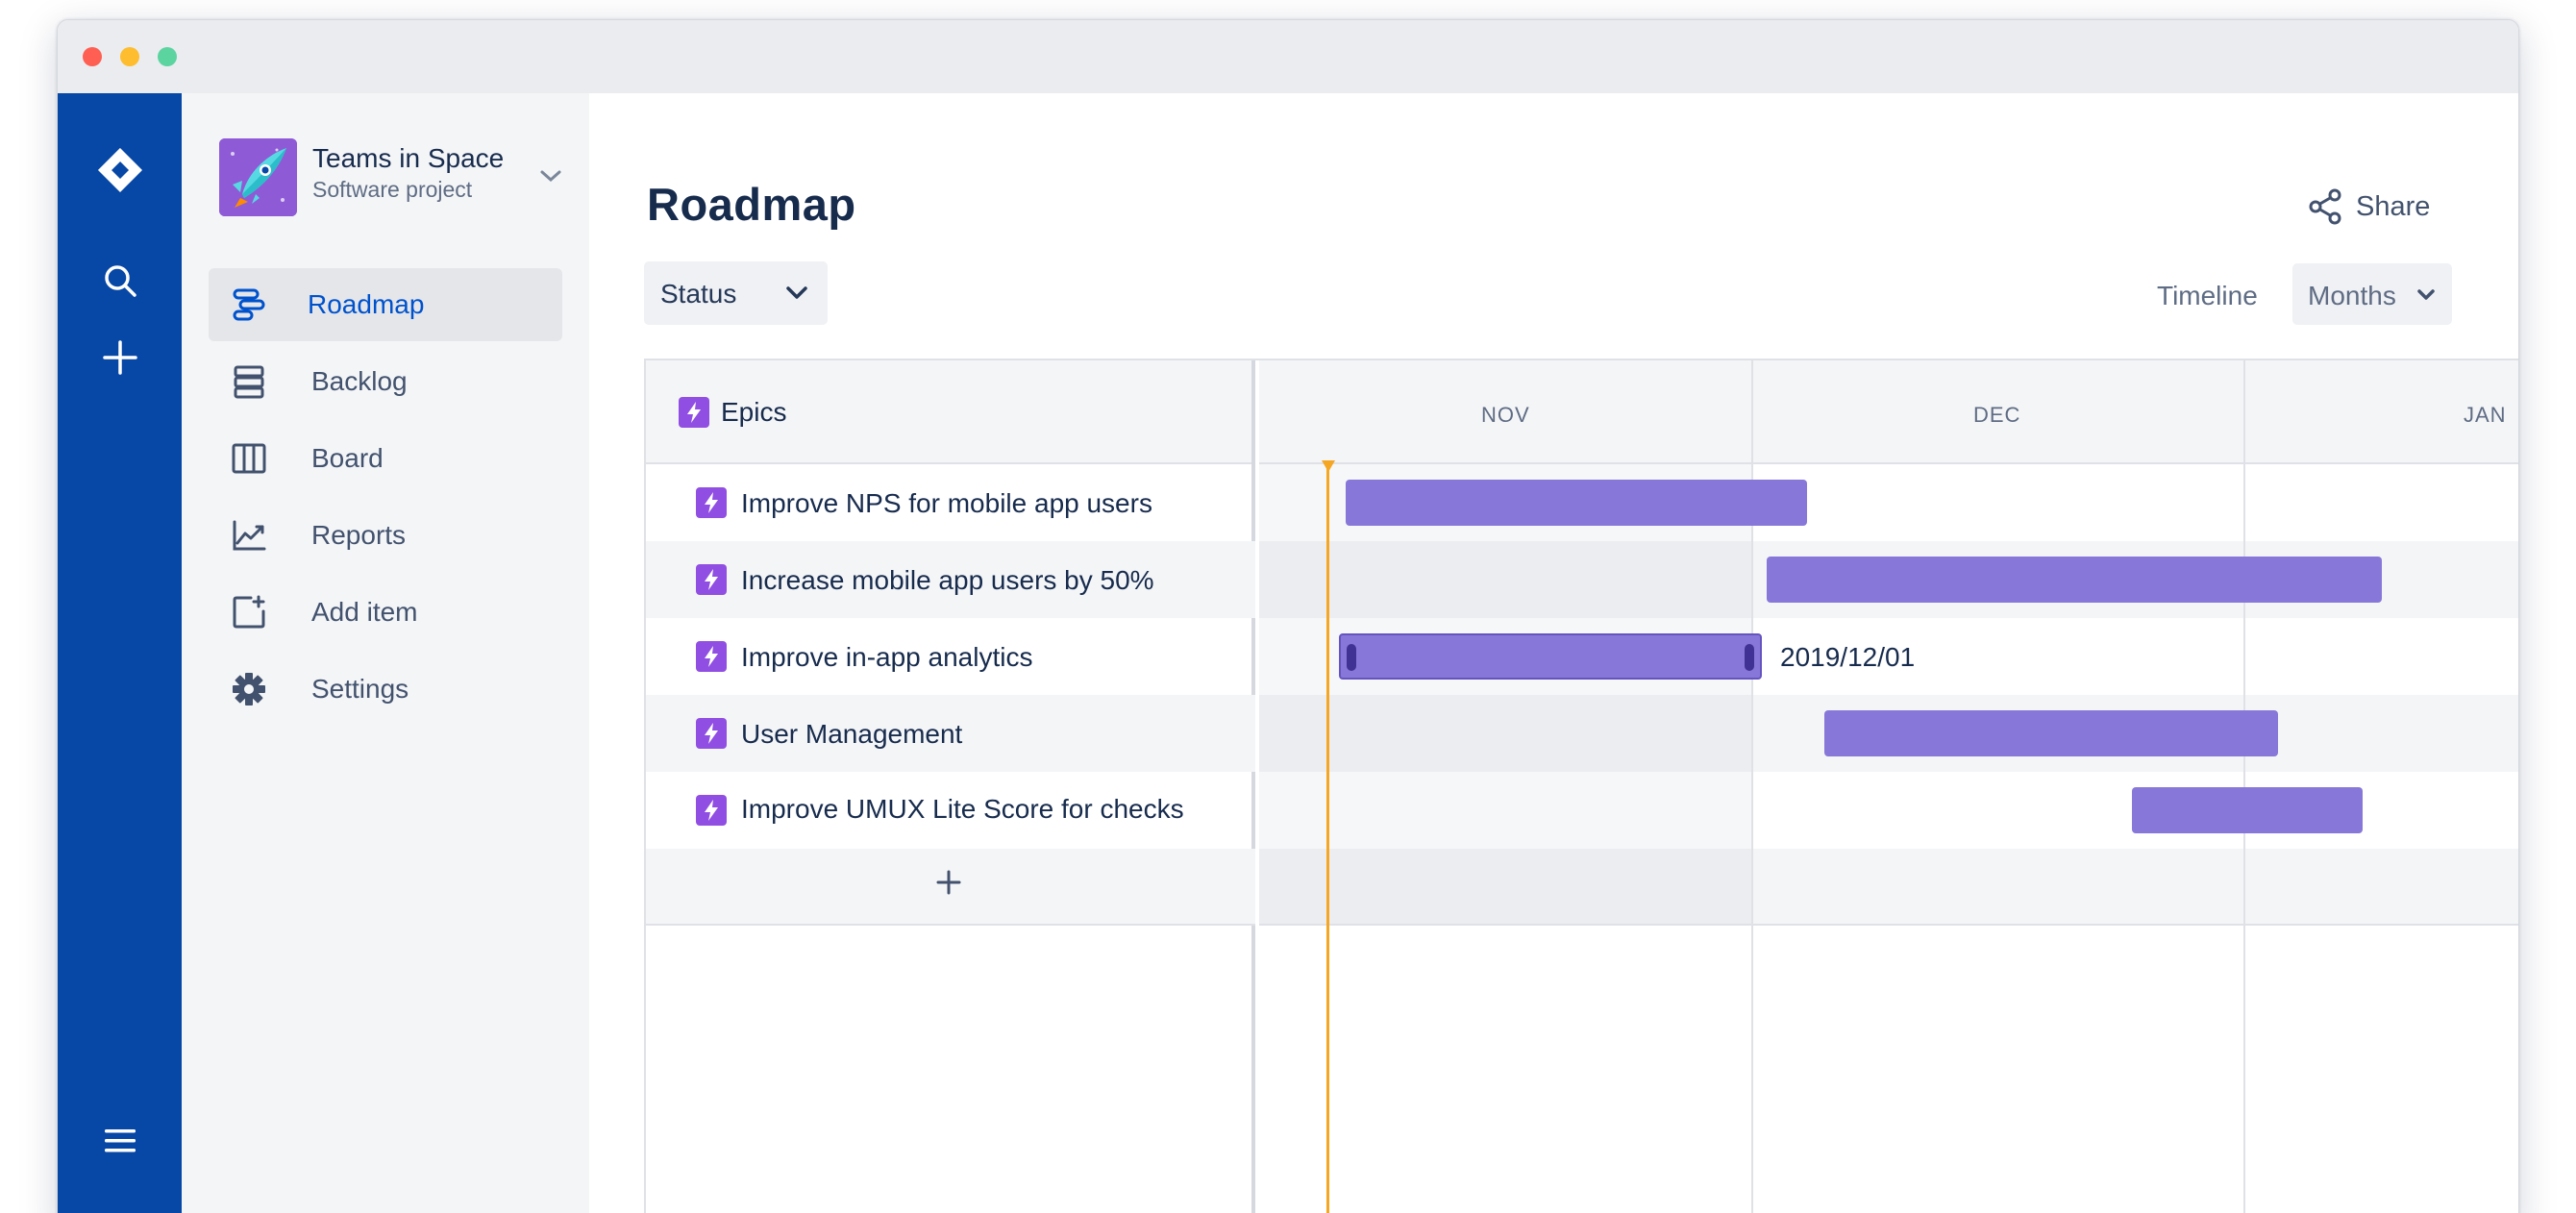 This screenshot has width=2576, height=1213. I want to click on epic-name: User Management, so click(852, 734).